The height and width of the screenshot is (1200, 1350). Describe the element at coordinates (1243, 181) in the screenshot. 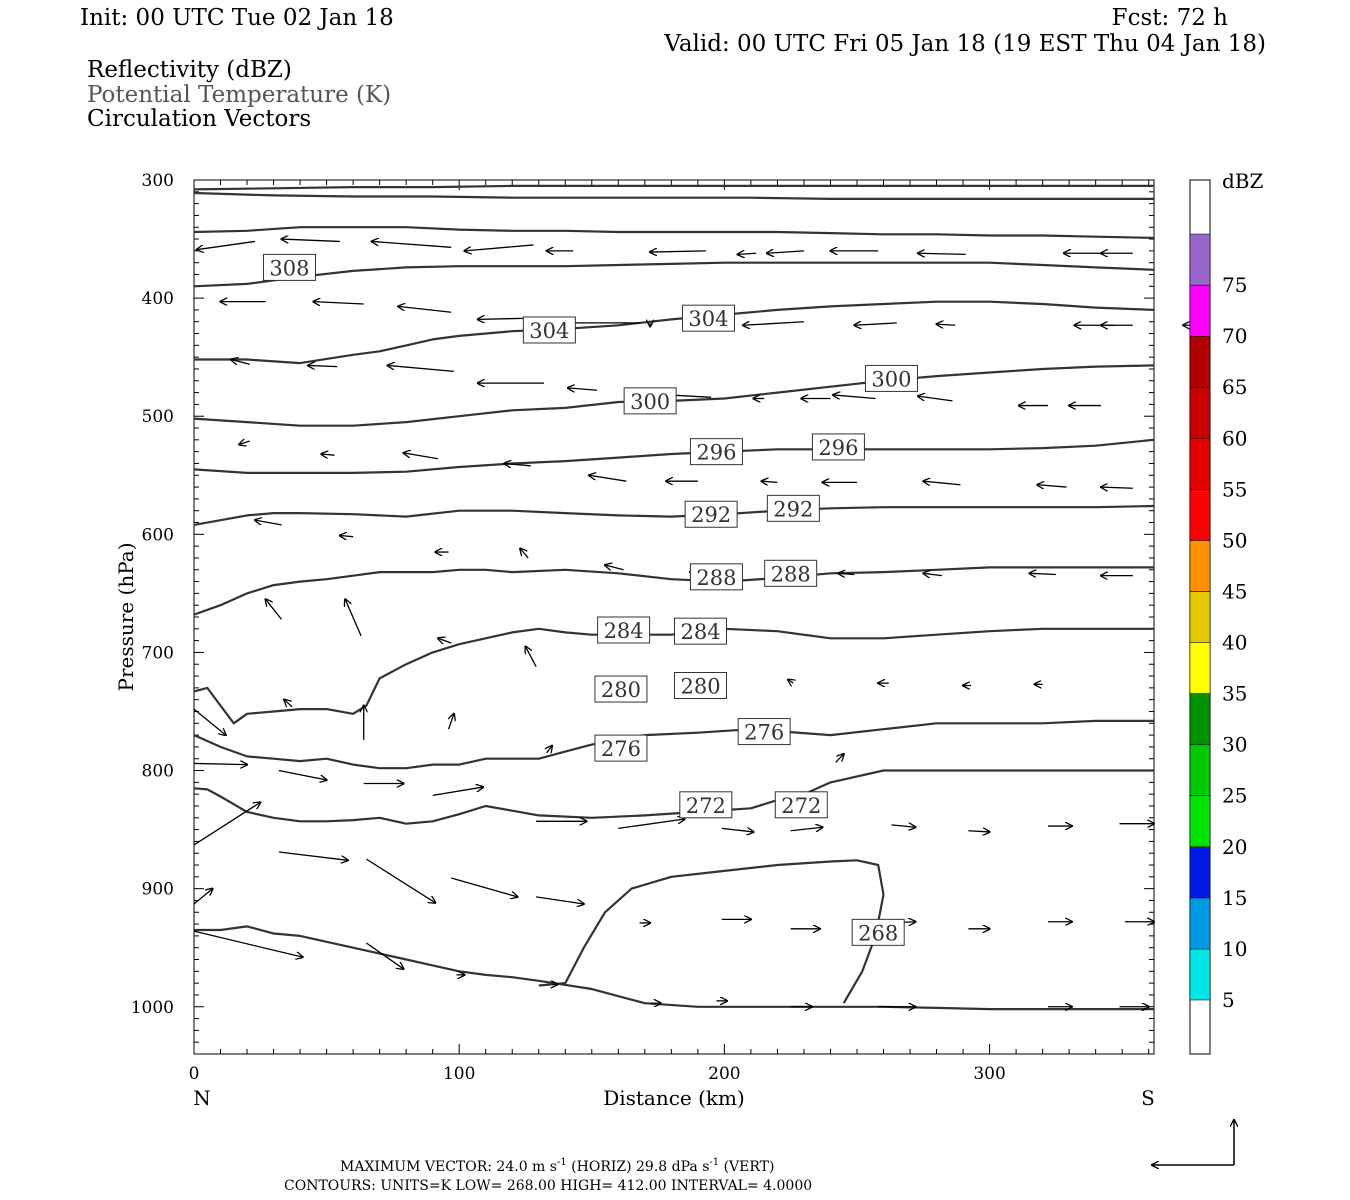

I see `colorbar-unit: dBZ` at that location.